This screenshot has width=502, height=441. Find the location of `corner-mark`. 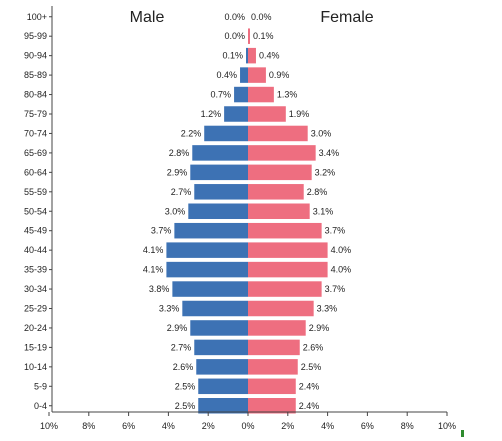

corner-mark is located at coordinates (462, 433).